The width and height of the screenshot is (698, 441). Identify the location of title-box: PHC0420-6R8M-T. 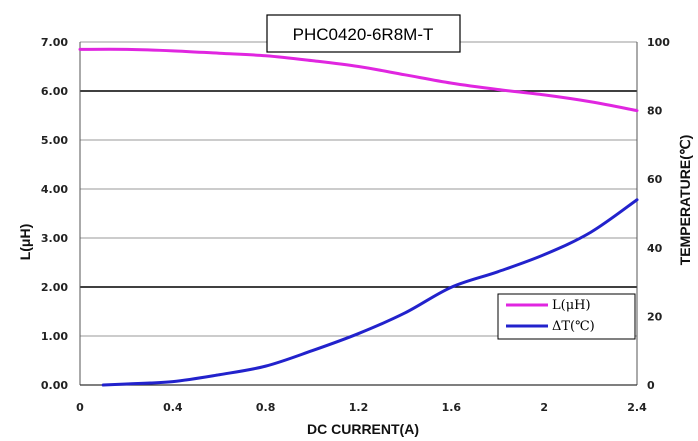
(363, 33).